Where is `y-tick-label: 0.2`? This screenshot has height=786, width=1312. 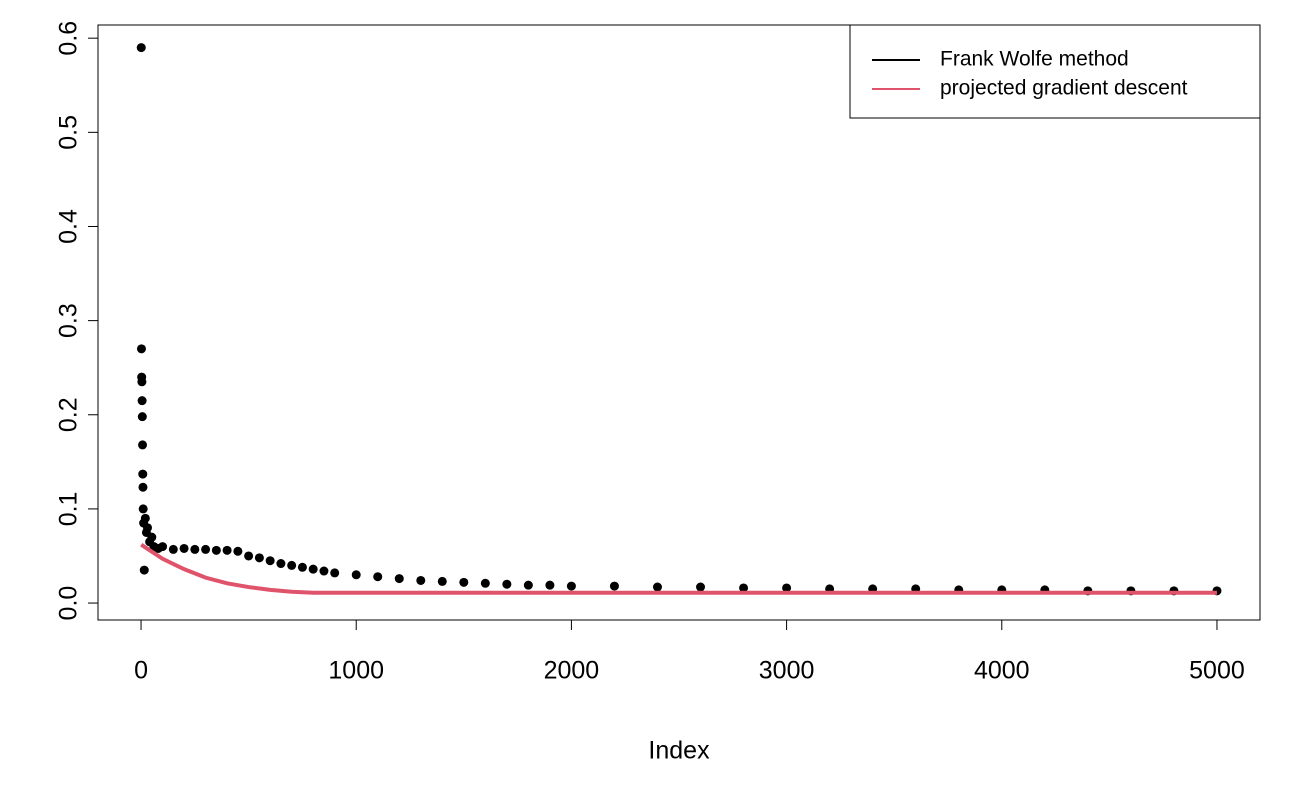
y-tick-label: 0.2 is located at coordinates (69, 414).